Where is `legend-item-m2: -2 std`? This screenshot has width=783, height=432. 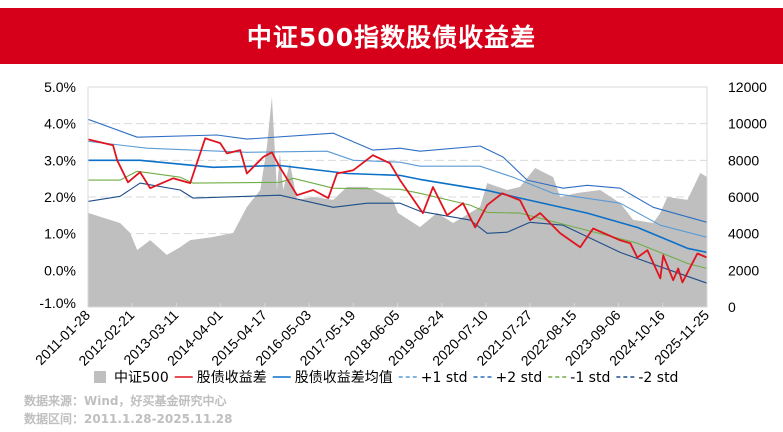
legend-item-m2: -2 std is located at coordinates (647, 378).